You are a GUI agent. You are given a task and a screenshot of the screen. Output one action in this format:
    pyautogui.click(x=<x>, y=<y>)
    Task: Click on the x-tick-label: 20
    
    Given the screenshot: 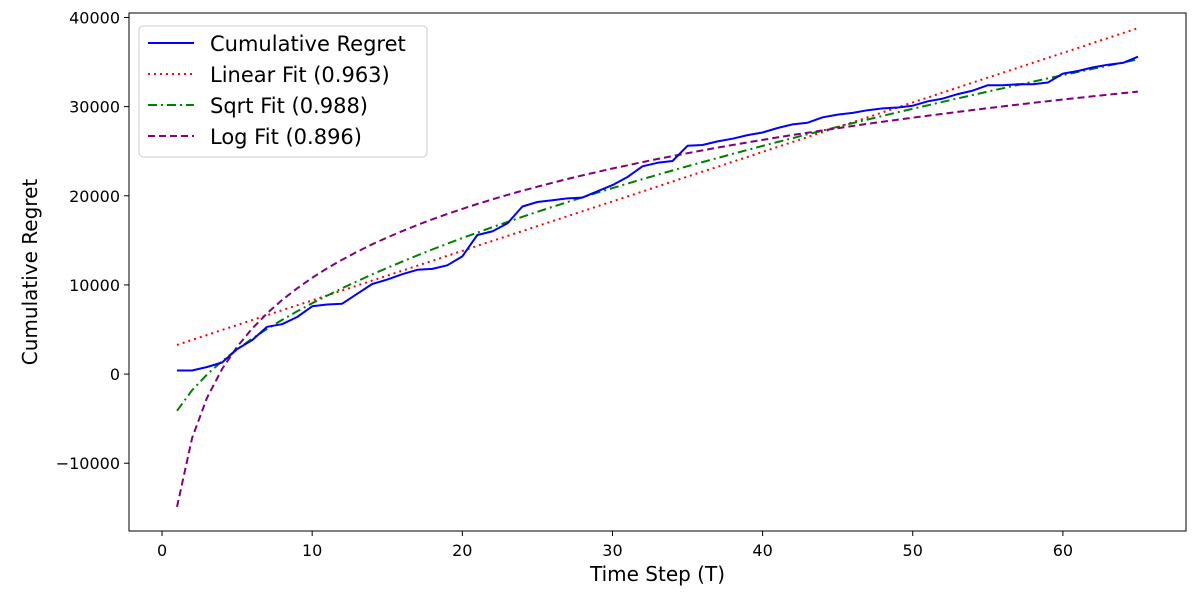 What is the action you would take?
    pyautogui.click(x=462, y=550)
    